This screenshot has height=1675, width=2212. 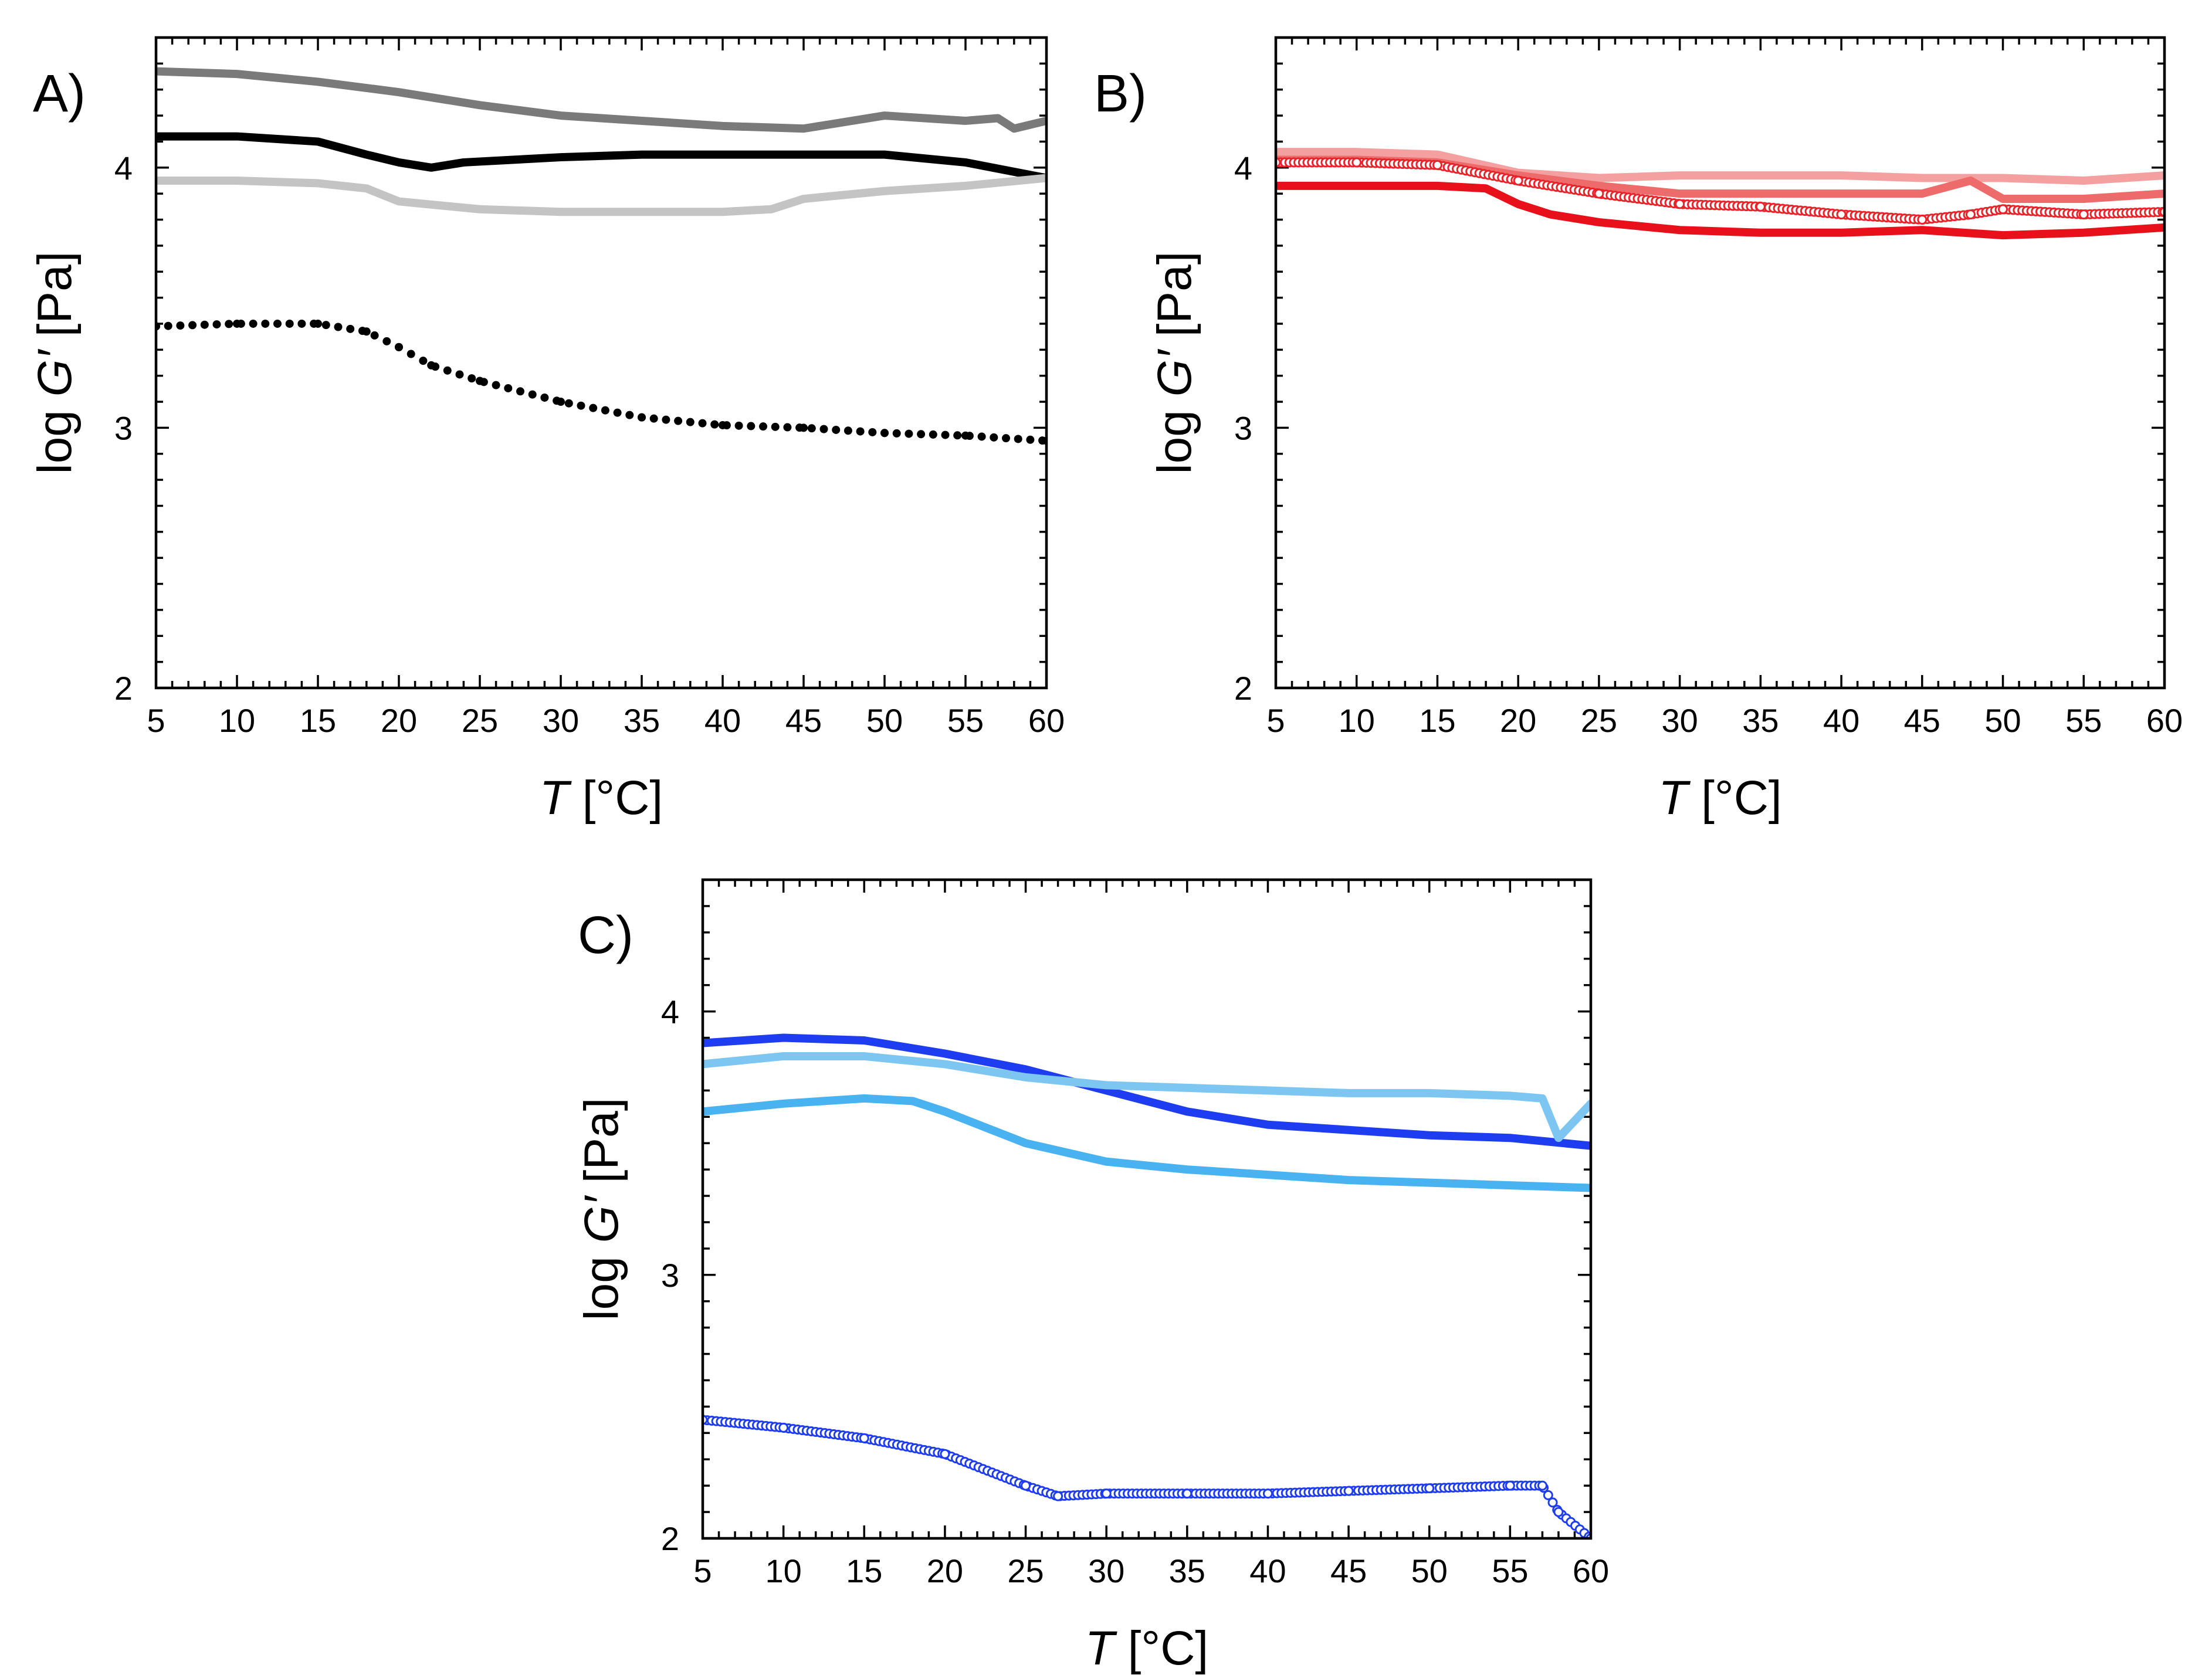 What do you see at coordinates (1046, 720) in the screenshot?
I see `x-tick-label: 60` at bounding box center [1046, 720].